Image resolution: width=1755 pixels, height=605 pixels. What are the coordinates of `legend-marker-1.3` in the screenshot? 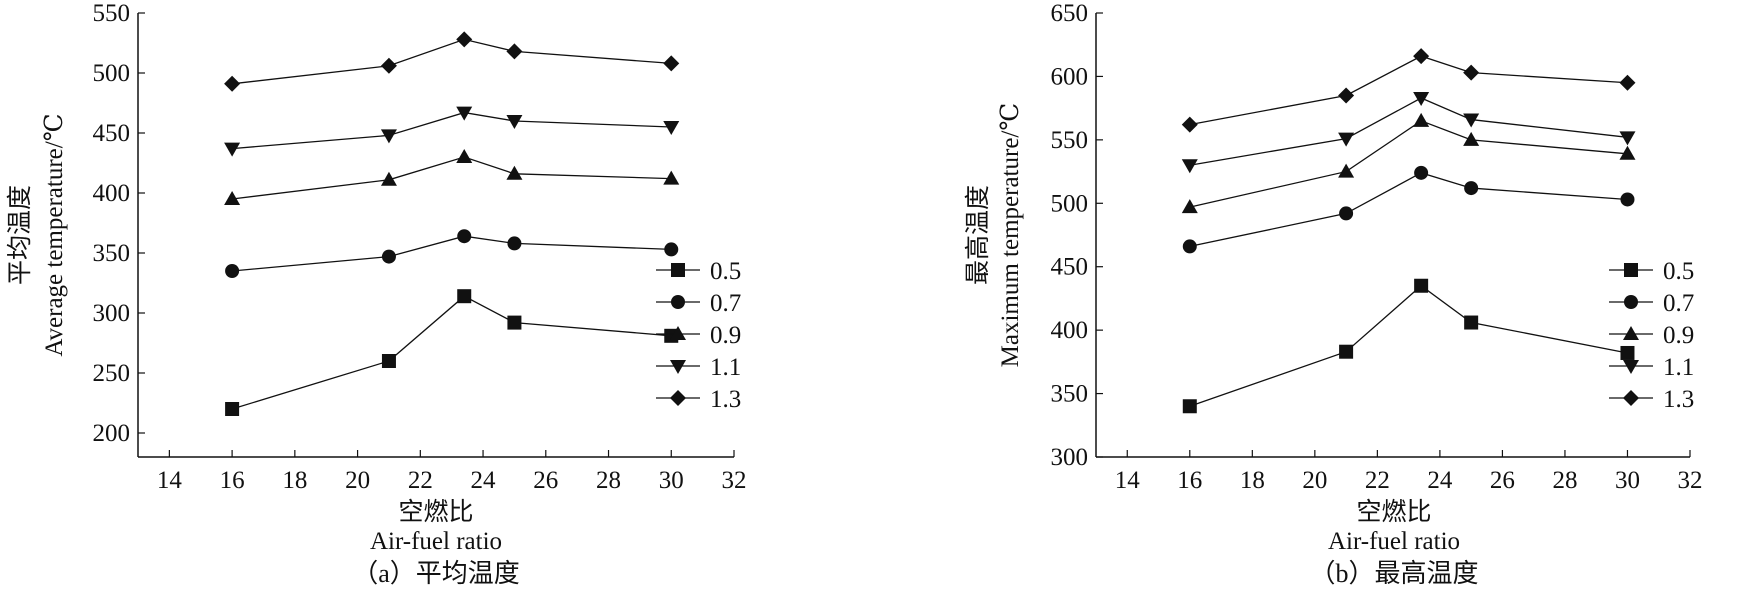 It's located at (678, 398).